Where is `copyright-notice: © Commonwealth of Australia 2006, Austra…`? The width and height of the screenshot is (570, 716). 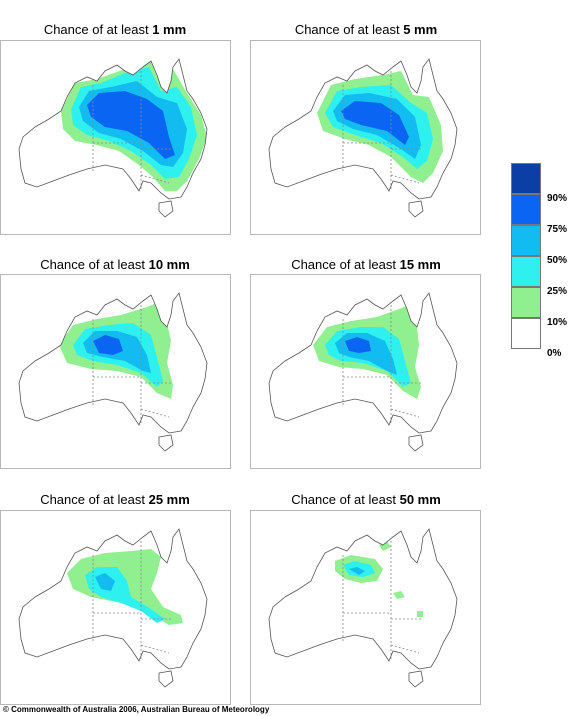 copyright-notice: © Commonwealth of Australia 2006, Austra… is located at coordinates (136, 709).